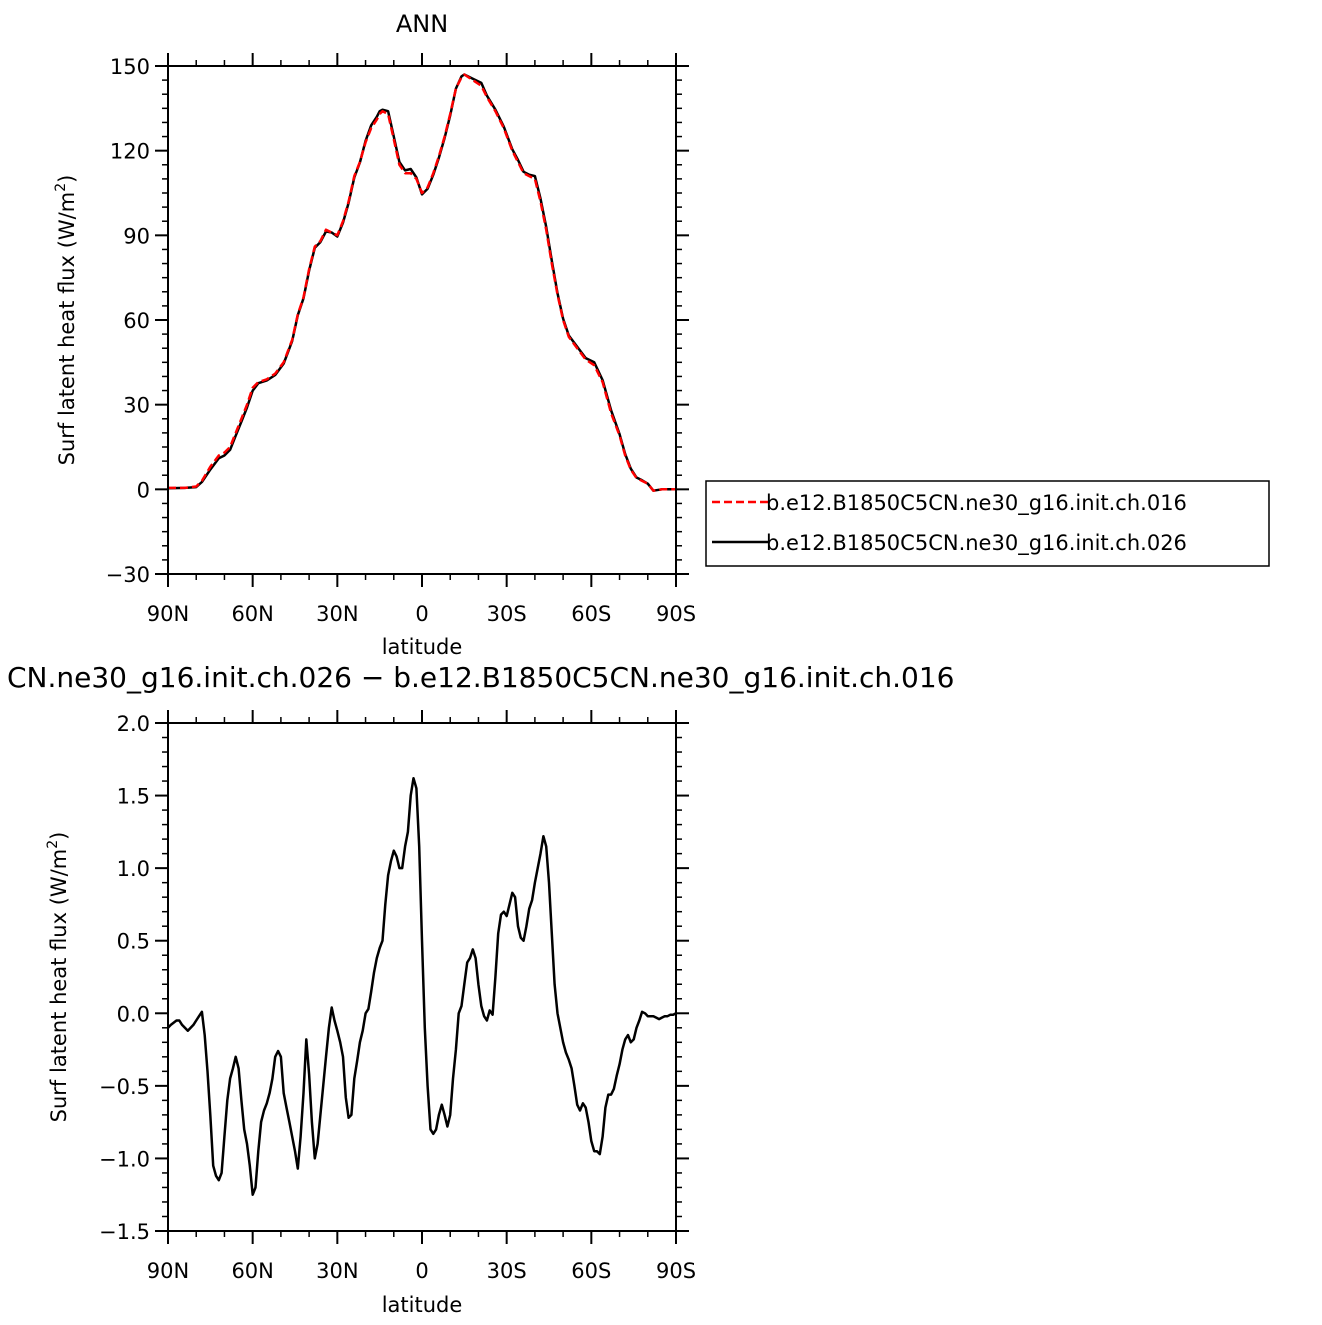 The height and width of the screenshot is (1325, 1322). I want to click on bottom-ytick-label: 0.0, so click(133, 1014).